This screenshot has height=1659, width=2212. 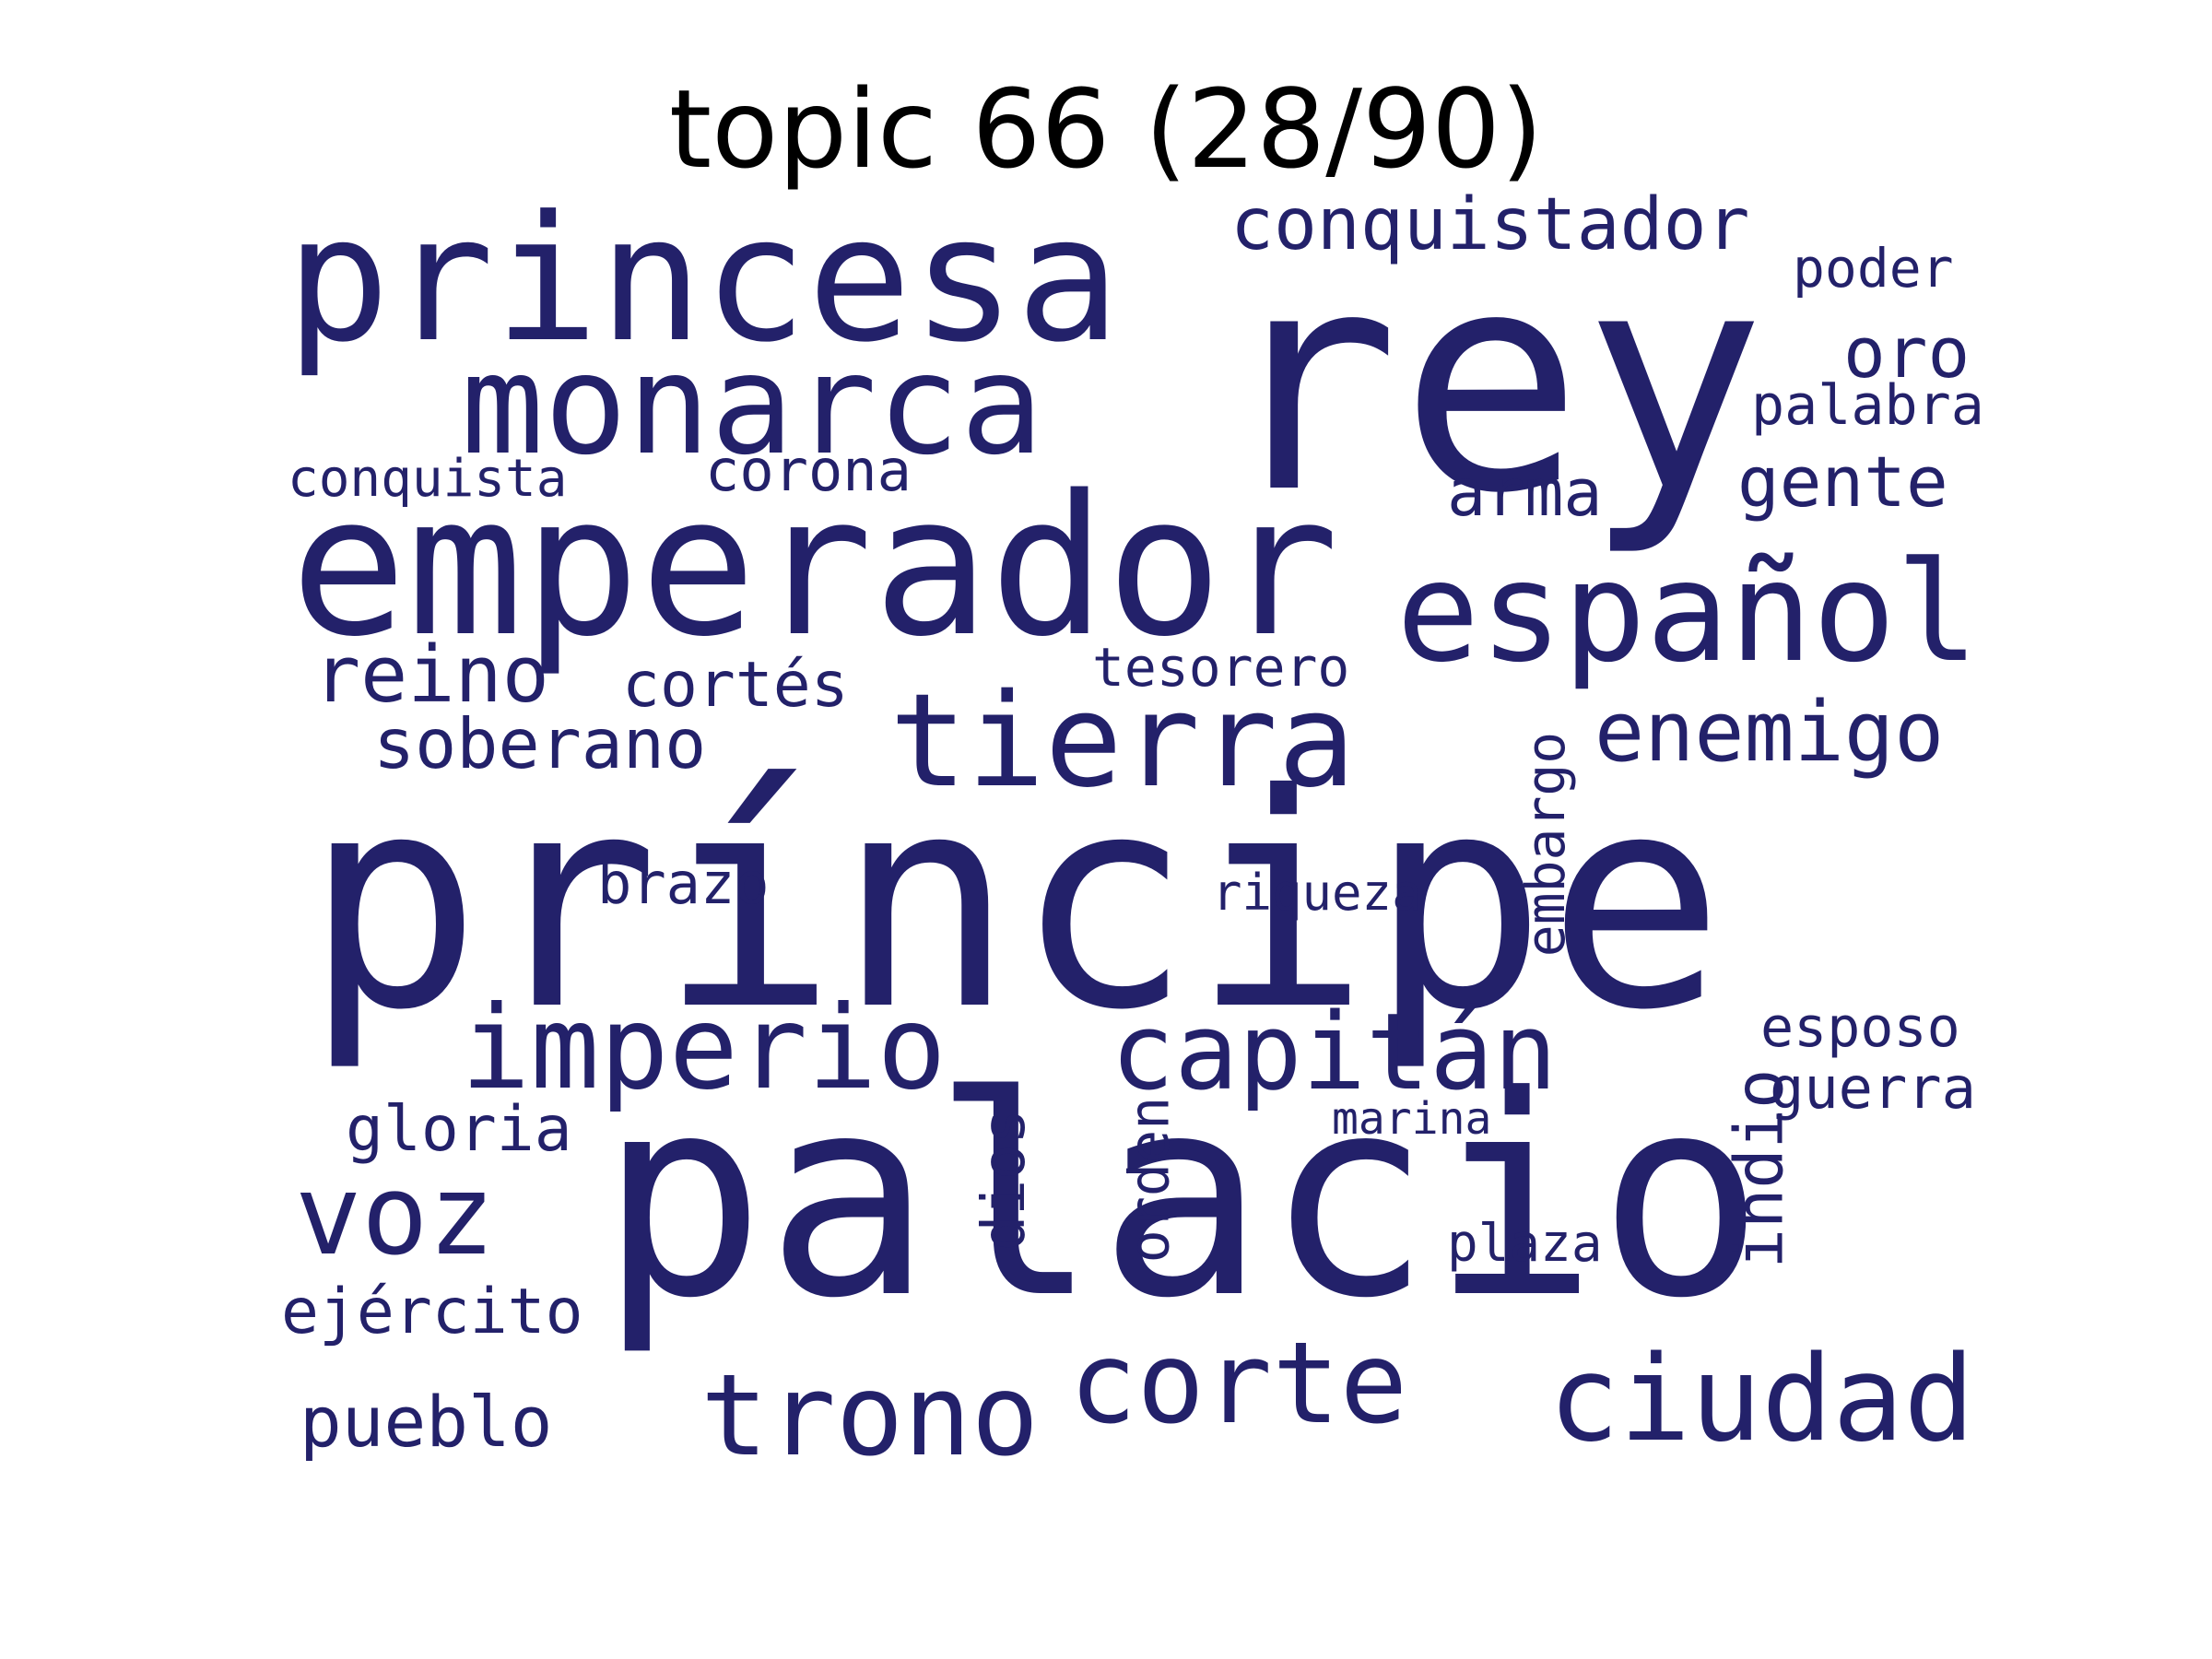 I want to click on word-tesorero: tesorero, so click(x=1221, y=667).